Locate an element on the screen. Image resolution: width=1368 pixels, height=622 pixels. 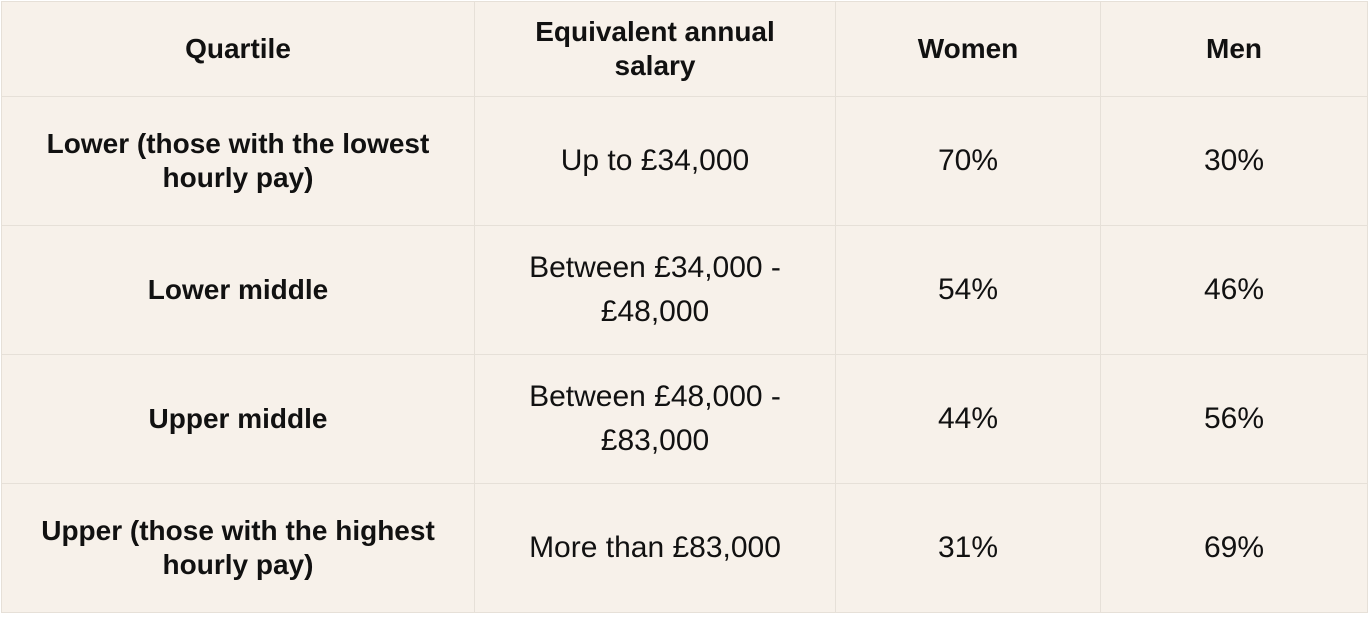
table-cell: 30% is located at coordinates (1234, 161).